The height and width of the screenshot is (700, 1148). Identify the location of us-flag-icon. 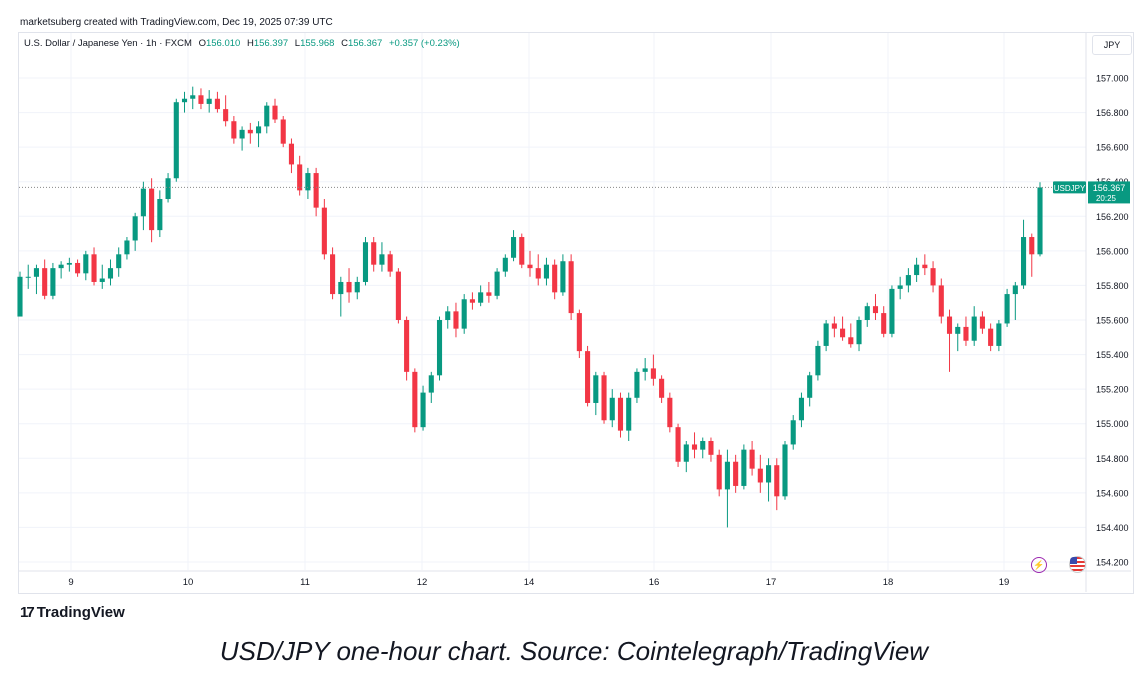
(1077, 564).